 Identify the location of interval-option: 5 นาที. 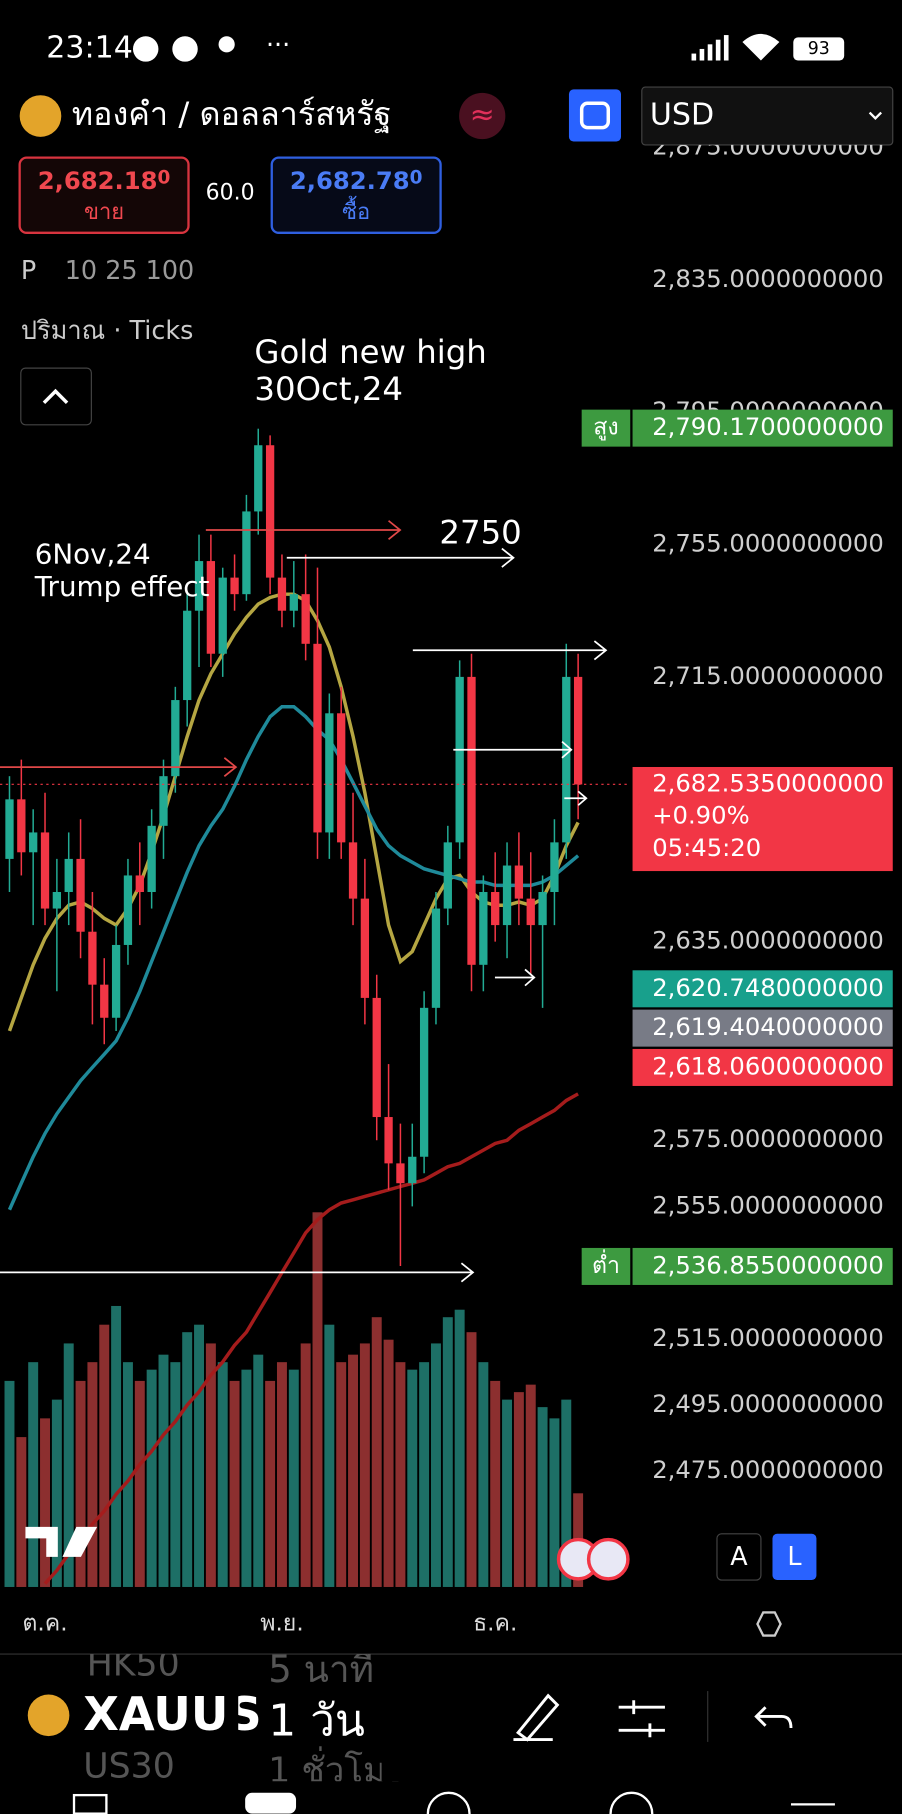
(321, 1669).